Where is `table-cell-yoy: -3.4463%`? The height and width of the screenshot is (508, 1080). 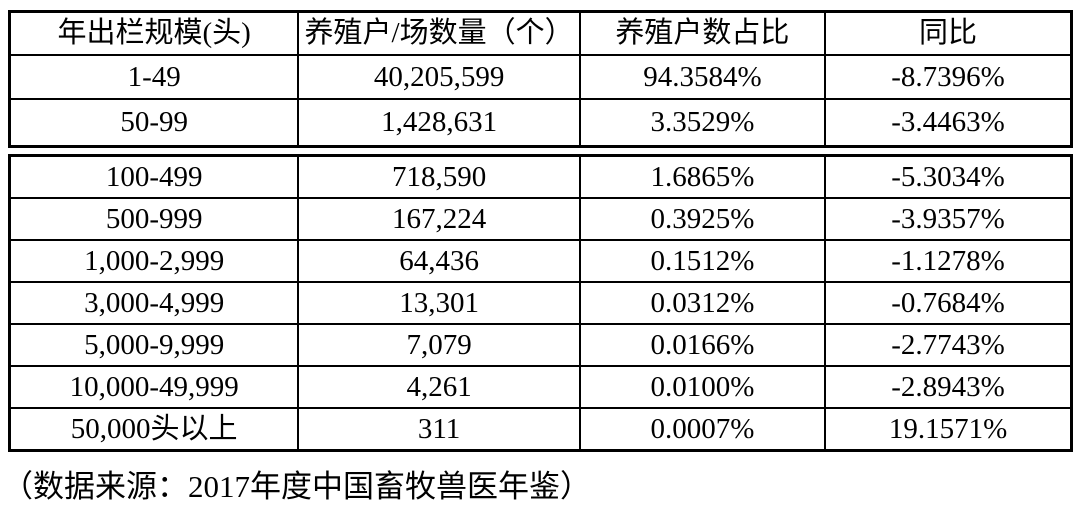 table-cell-yoy: -3.4463% is located at coordinates (948, 123).